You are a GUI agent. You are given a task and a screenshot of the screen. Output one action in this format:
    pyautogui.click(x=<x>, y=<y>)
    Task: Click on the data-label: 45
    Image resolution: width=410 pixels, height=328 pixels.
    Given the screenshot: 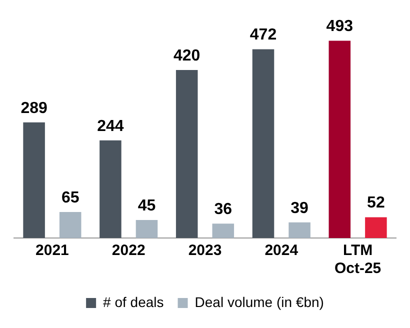 What is the action you would take?
    pyautogui.click(x=147, y=205)
    